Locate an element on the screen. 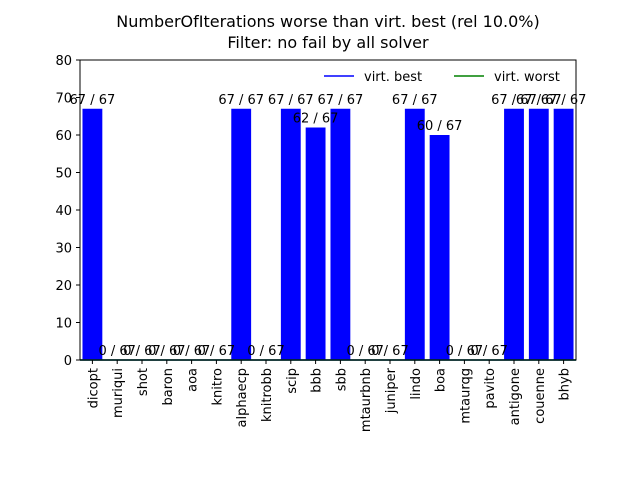 The width and height of the screenshot is (640, 484). y-tick-label: 50 is located at coordinates (63, 174).